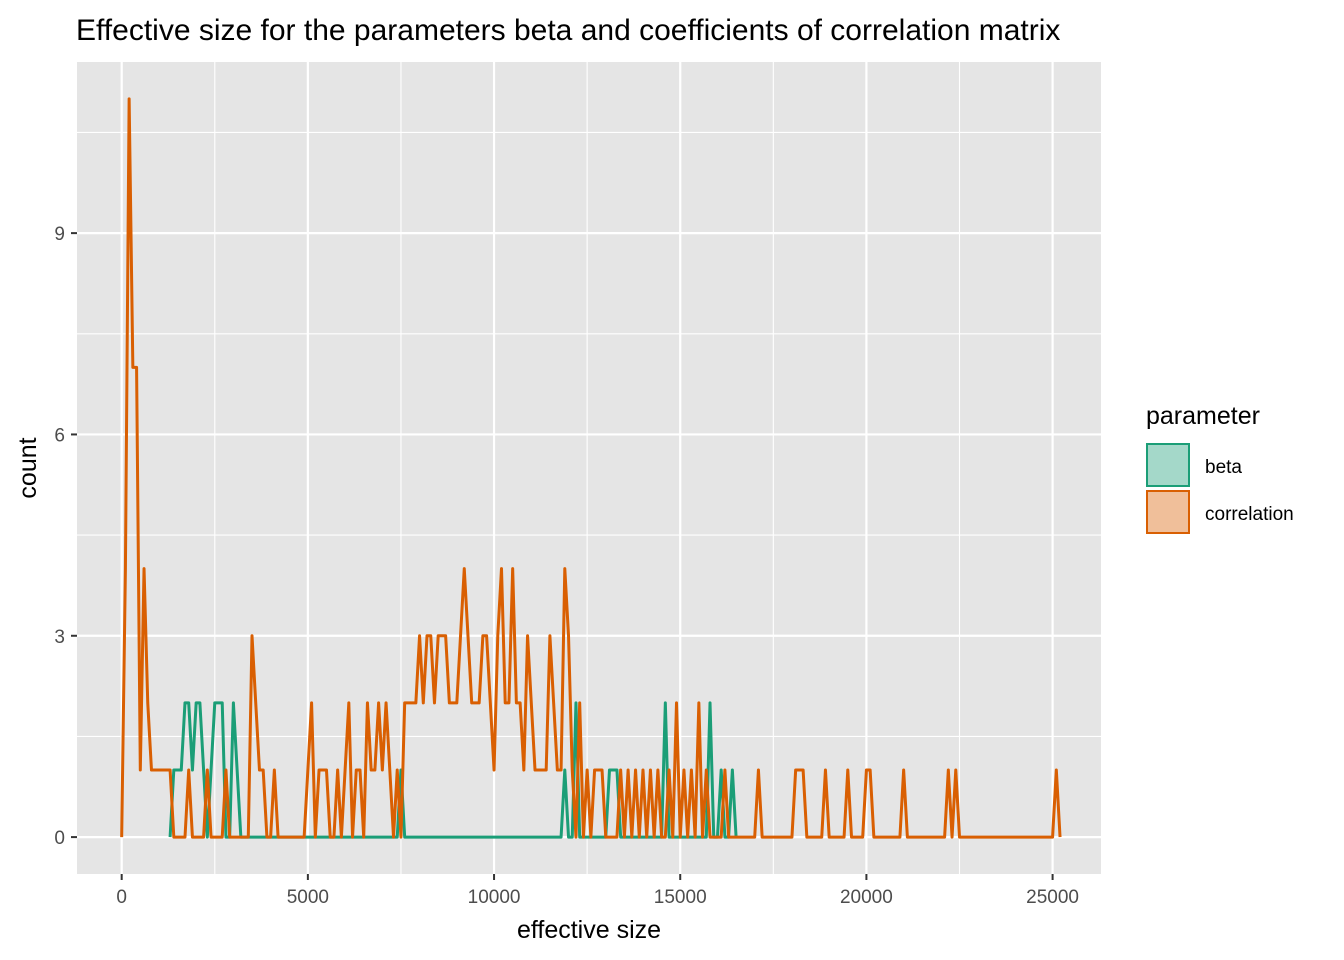  Describe the element at coordinates (680, 897) in the screenshot. I see `x-tick-label: 15000` at that location.